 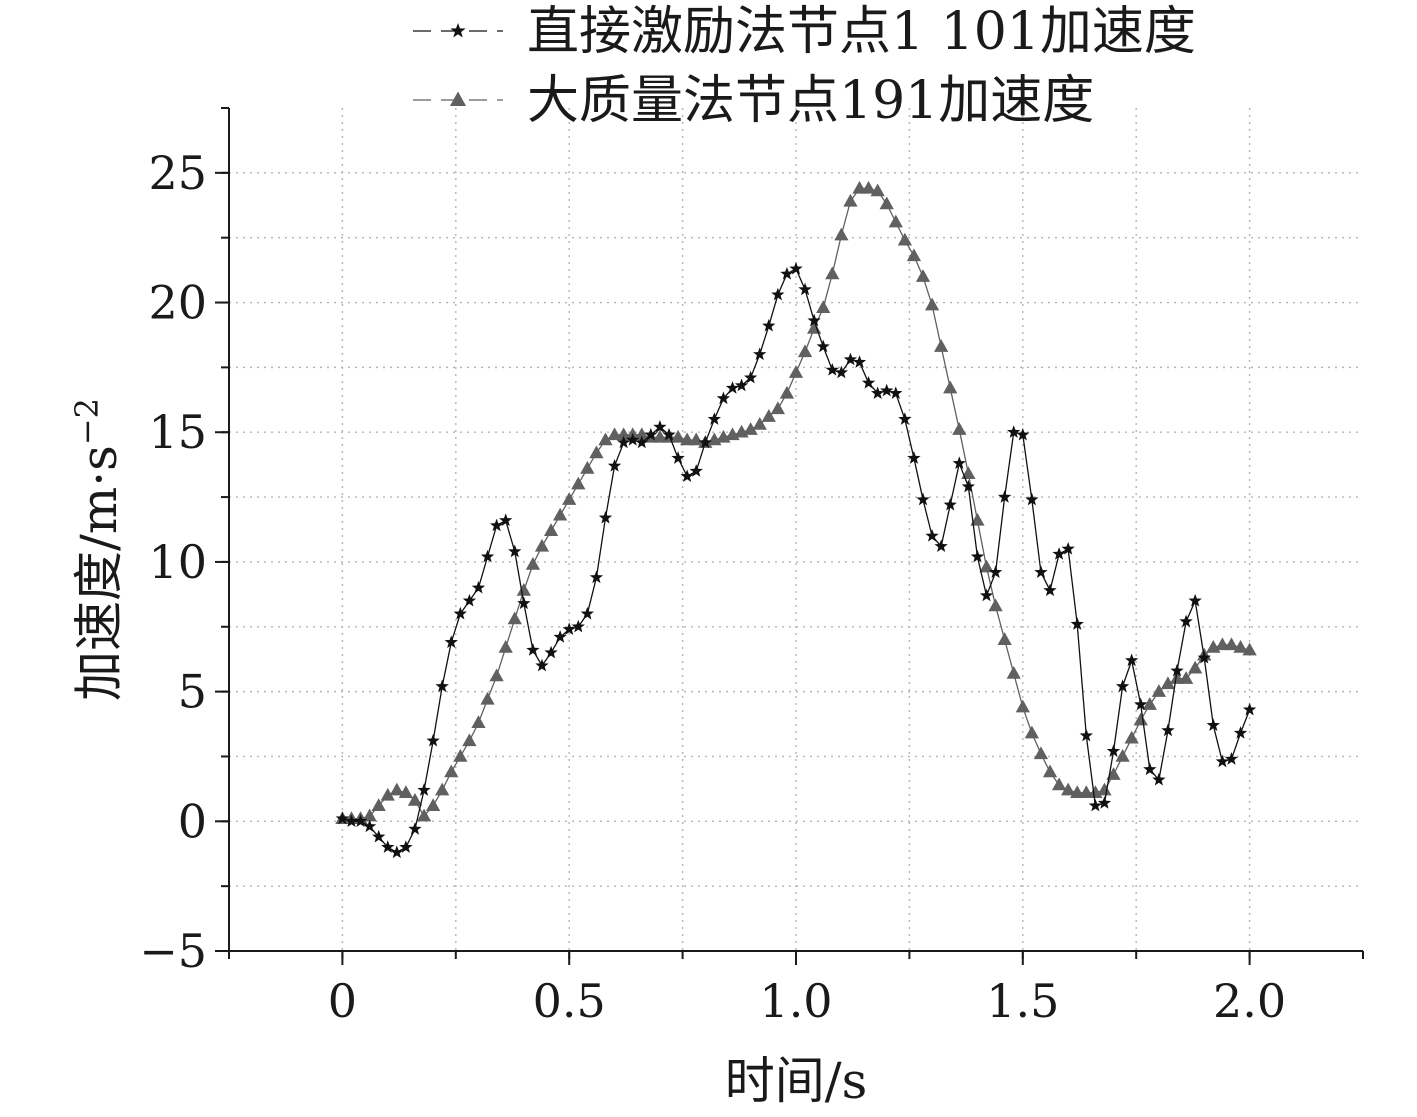 What do you see at coordinates (99, 573) in the screenshot?
I see `y-axis-title-main: 加速度/m·s` at bounding box center [99, 573].